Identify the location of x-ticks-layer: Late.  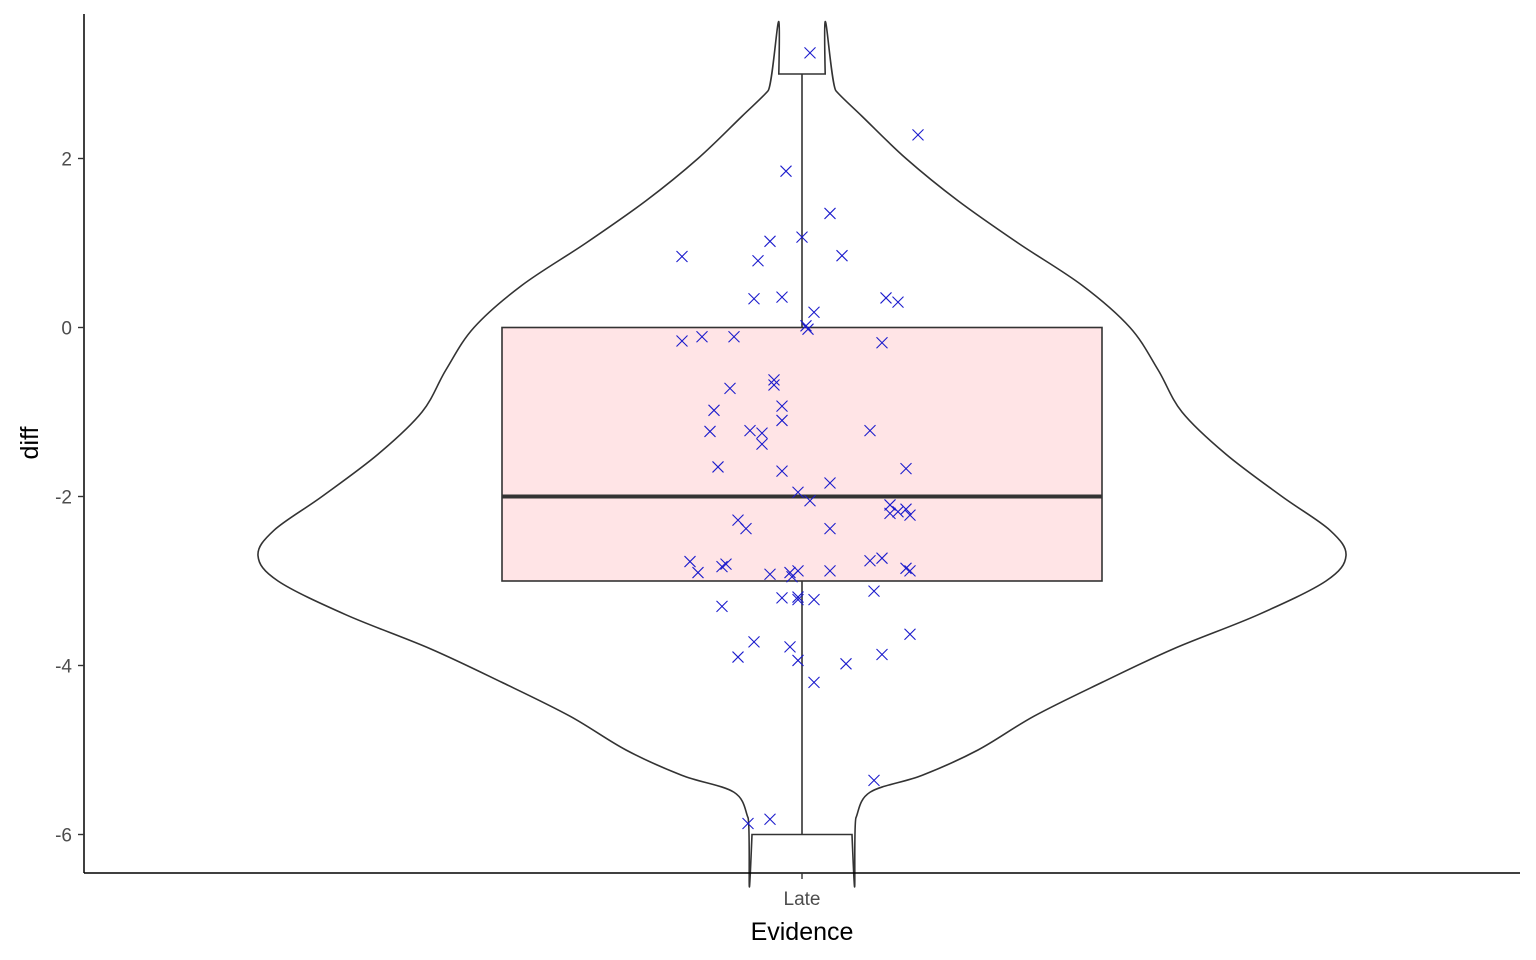
(802, 891).